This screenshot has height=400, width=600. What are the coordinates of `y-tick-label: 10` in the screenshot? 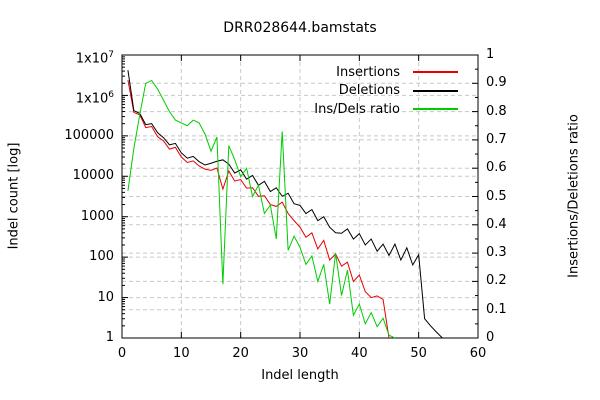 It's located at (105, 297).